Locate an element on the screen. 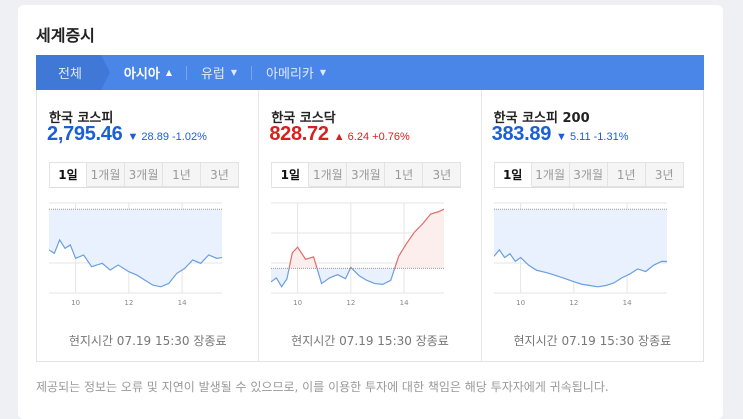 This screenshot has width=743, height=419. nav-tab-europe: 유럽 ▼ is located at coordinates (219, 72).